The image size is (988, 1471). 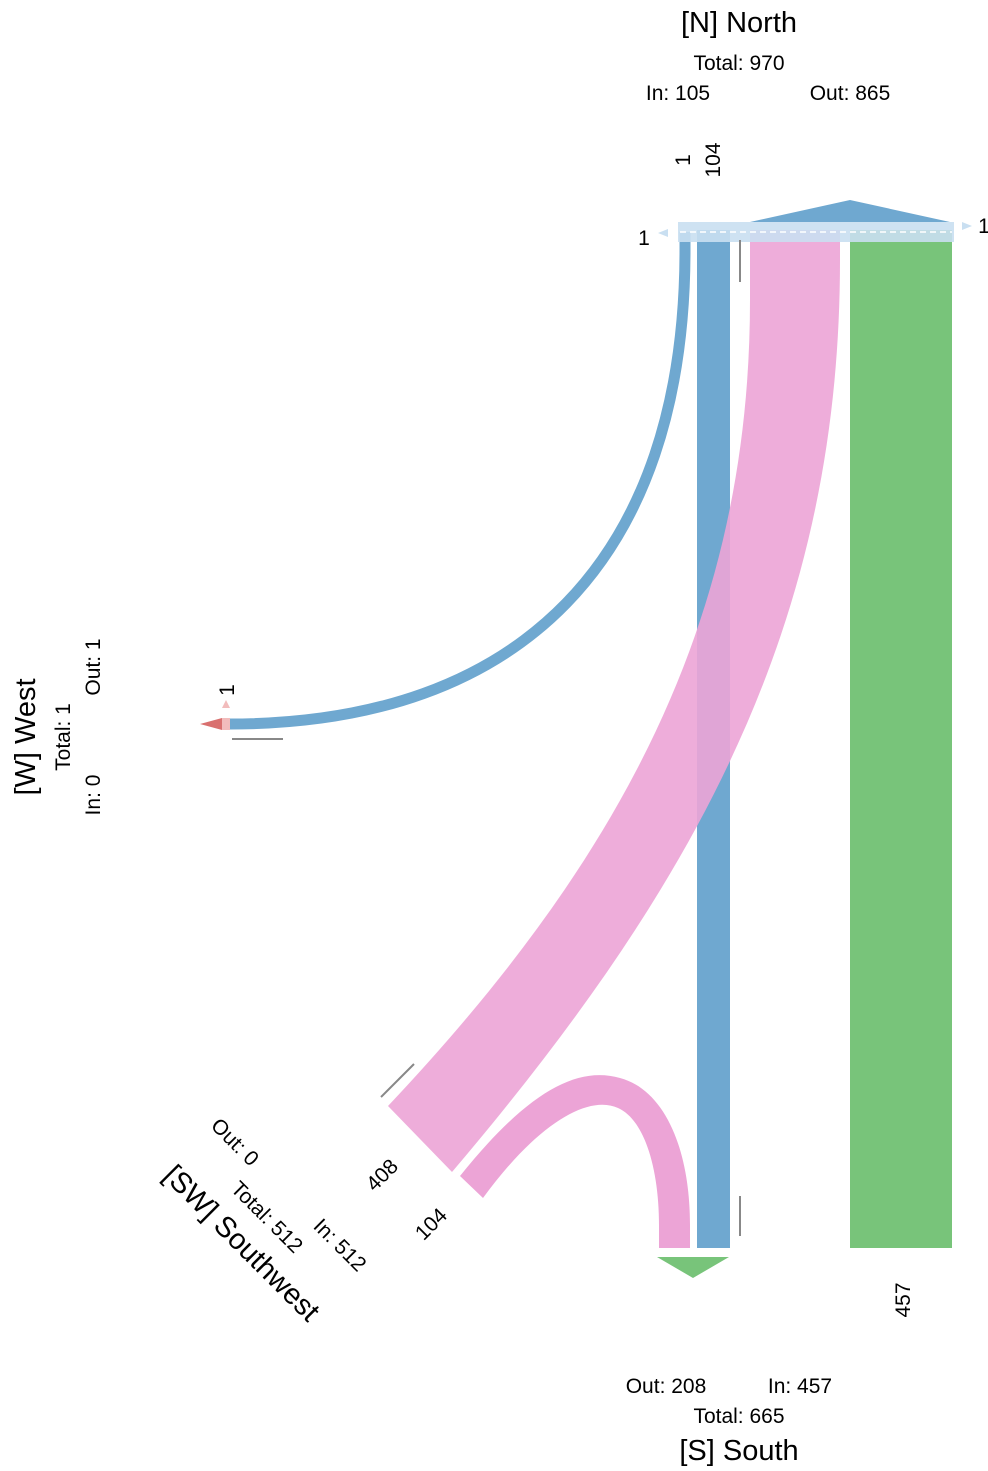 I want to click on southwest-flow-label-408: 408, so click(x=382, y=1175).